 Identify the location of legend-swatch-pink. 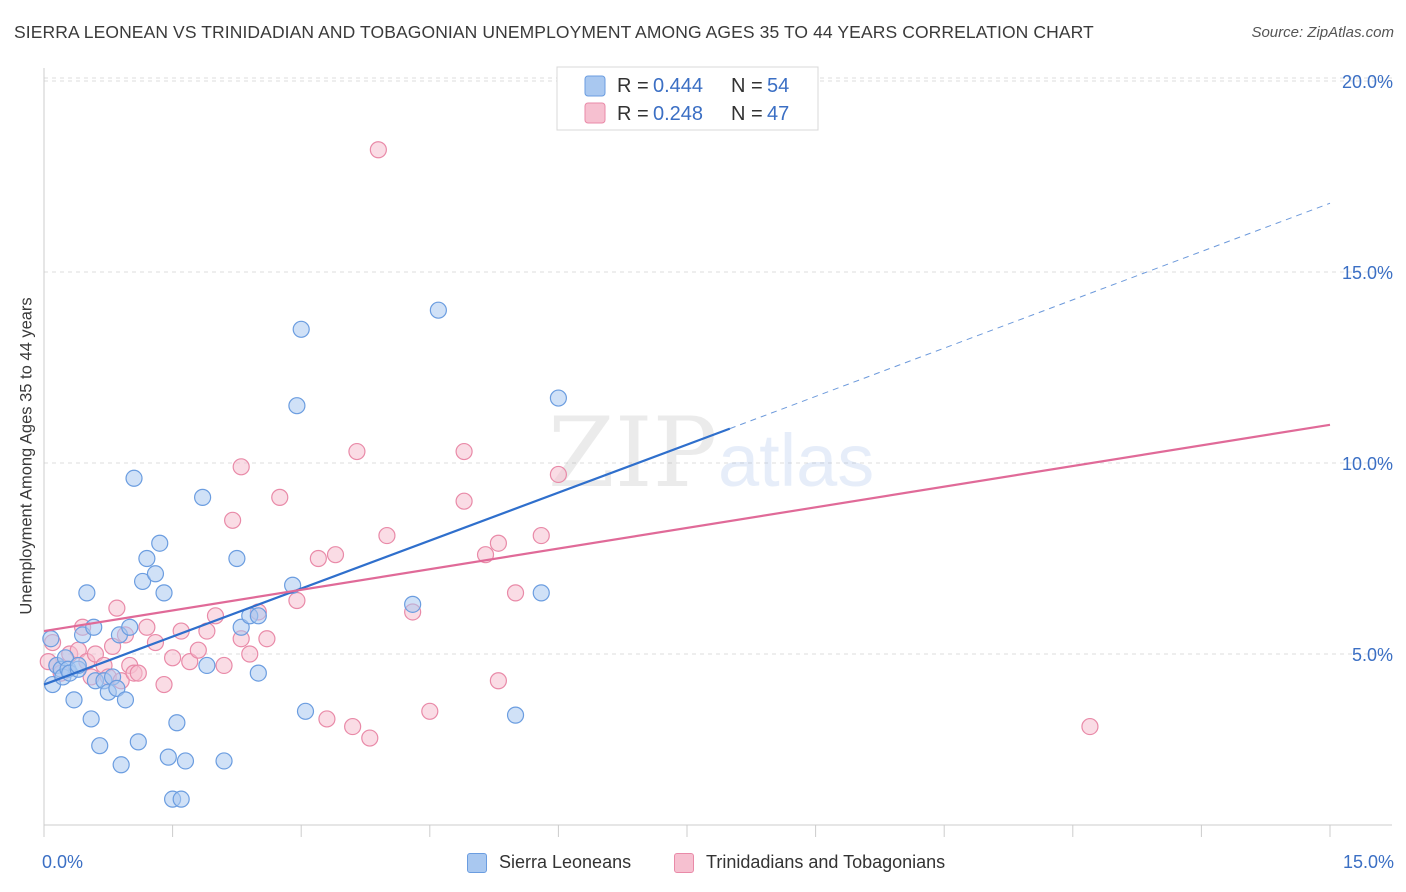
(595, 113).